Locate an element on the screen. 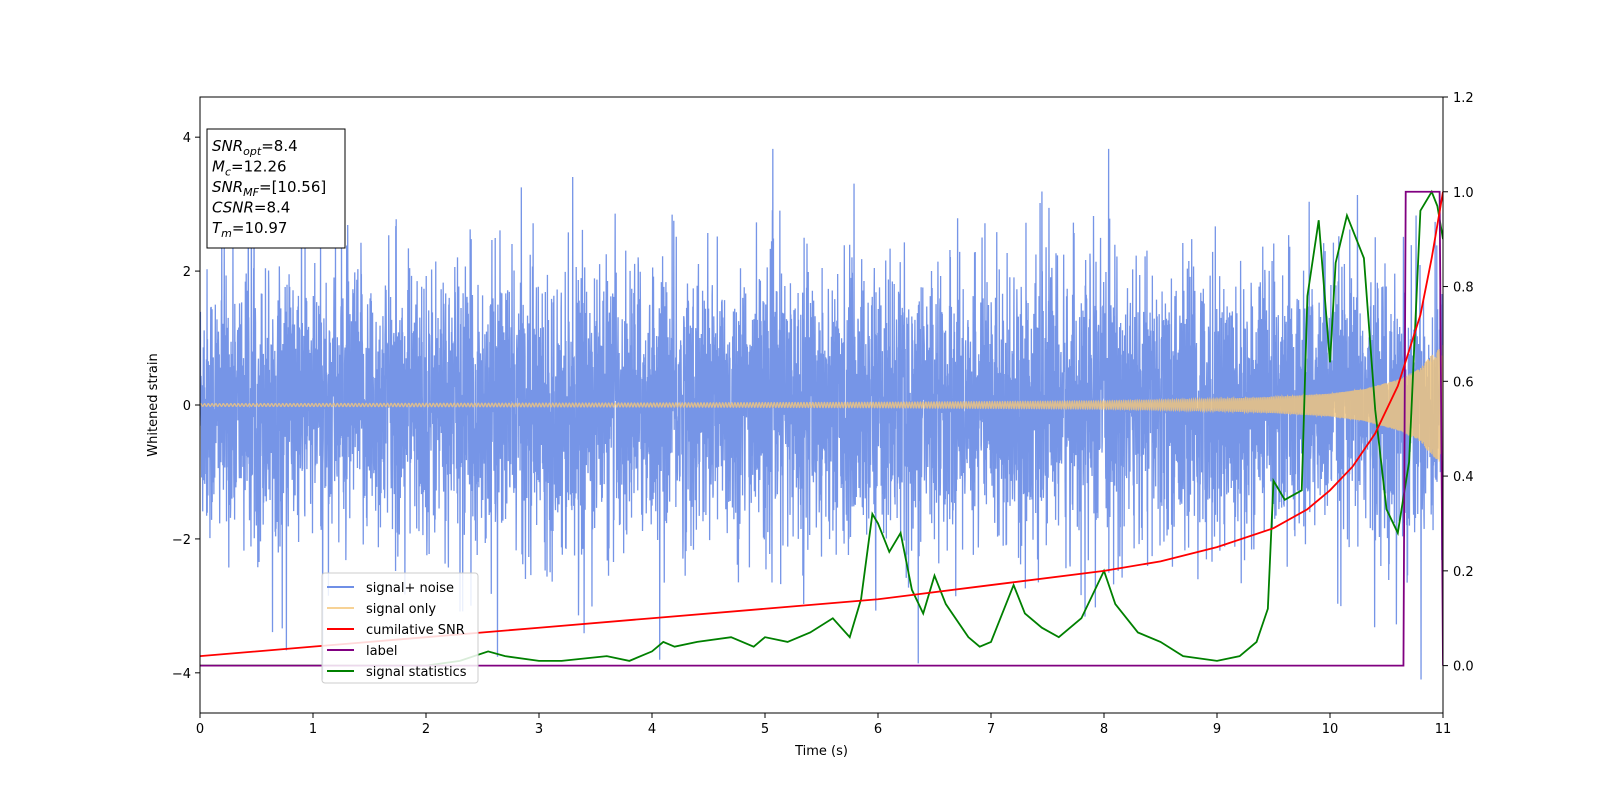 This screenshot has width=1600, height=800. legend-label: cumilative SNR is located at coordinates (415, 630).